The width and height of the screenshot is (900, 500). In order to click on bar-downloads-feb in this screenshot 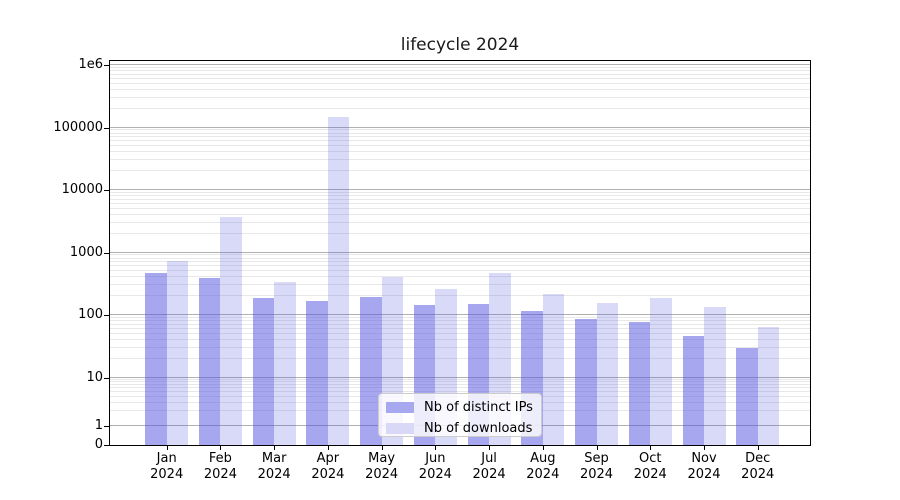, I will do `click(231, 331)`.